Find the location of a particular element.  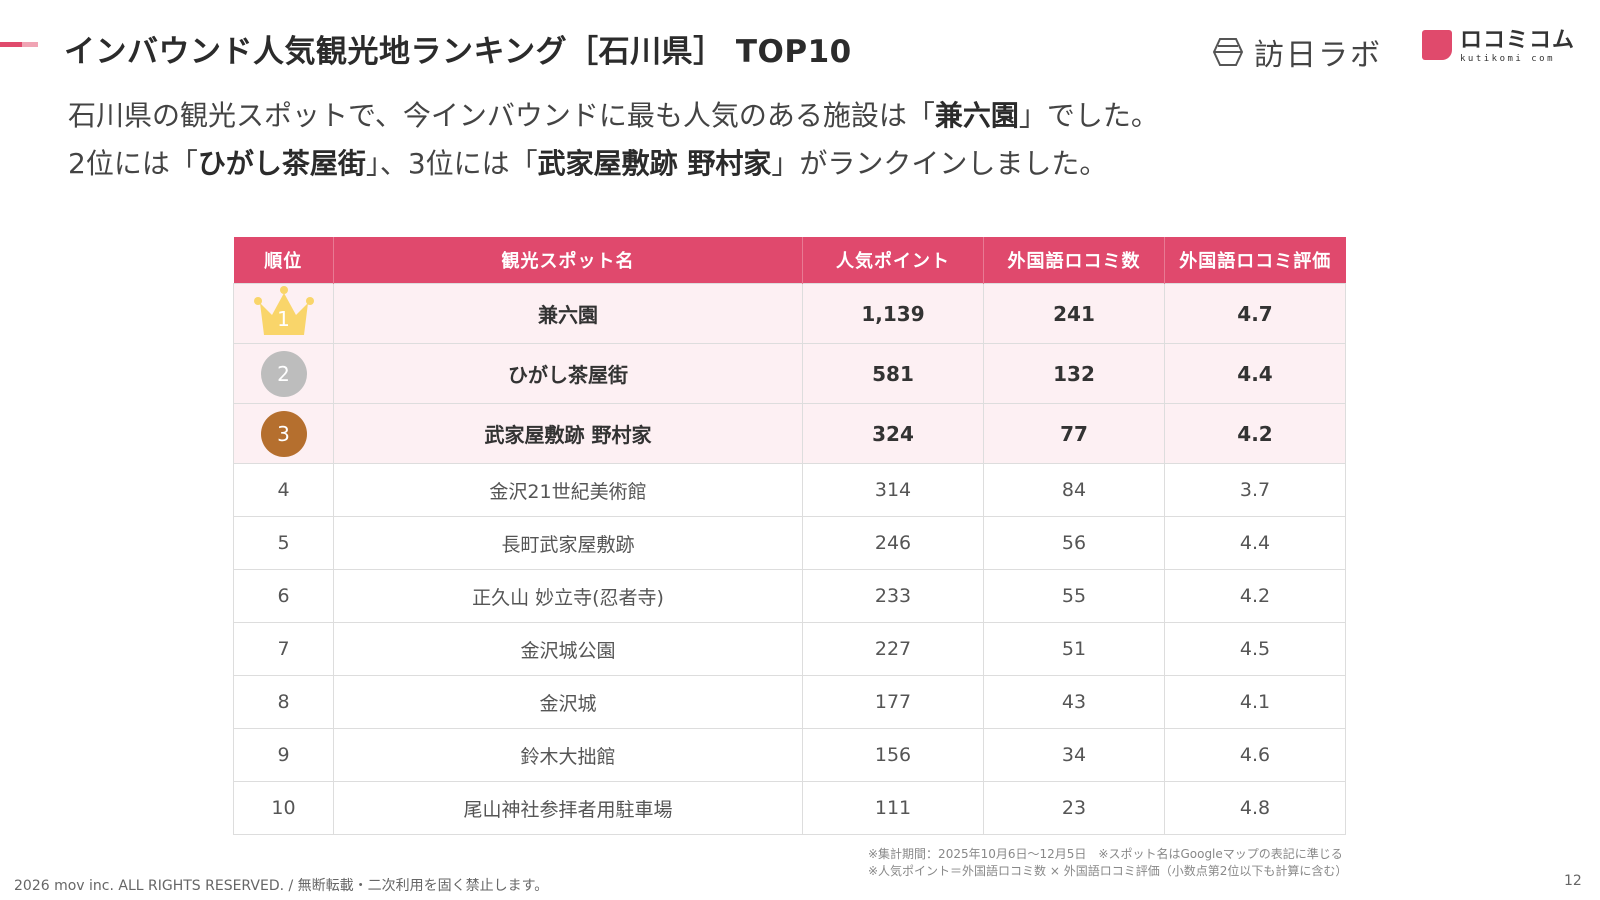

logo-kutikomi: ロコミコム kutikomi com is located at coordinates (1498, 47).